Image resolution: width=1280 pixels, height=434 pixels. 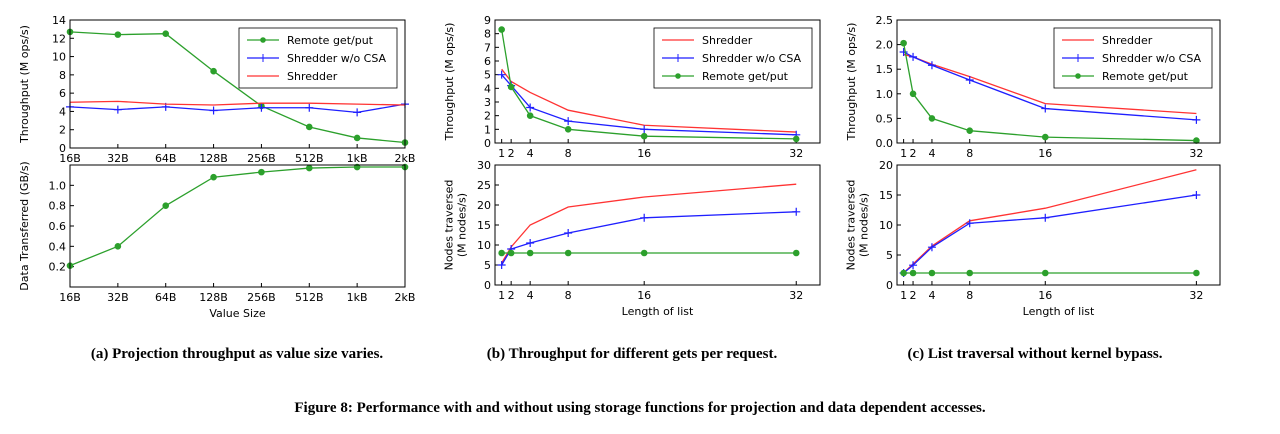 I want to click on y-axis-label: Throughput (M ops/s), so click(x=851, y=82).